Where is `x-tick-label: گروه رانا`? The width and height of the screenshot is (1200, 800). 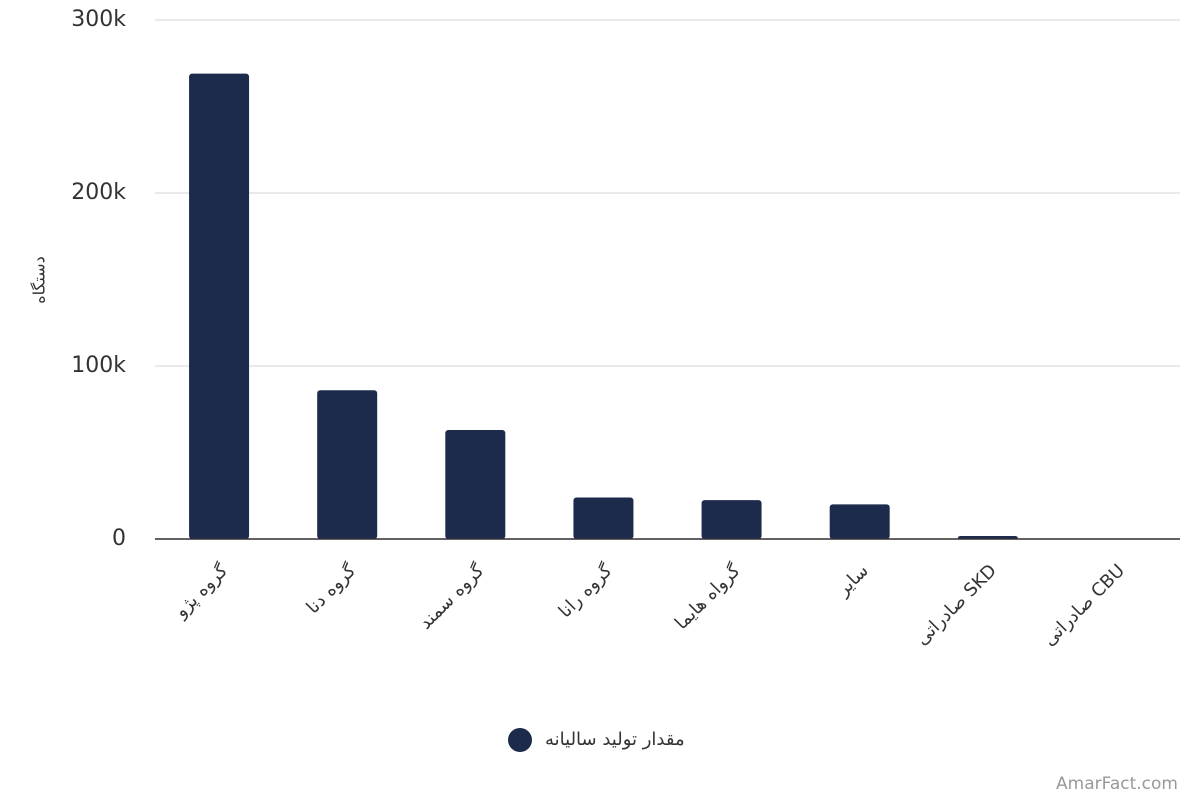
x-tick-label: گروه رانا is located at coordinates (585, 590).